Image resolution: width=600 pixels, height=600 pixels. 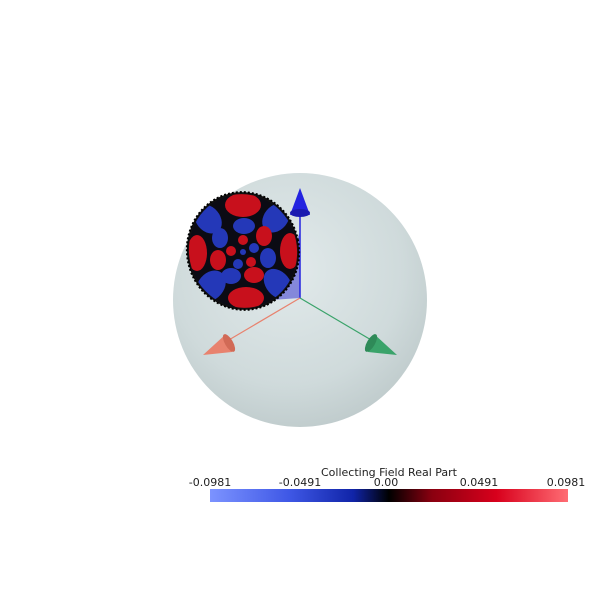 I want to click on colorbar-title: Collecting Field Real Part, so click(x=389, y=472).